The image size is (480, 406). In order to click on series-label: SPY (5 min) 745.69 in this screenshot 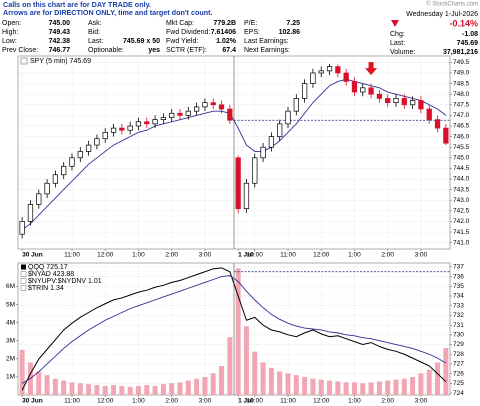, I will do `click(60, 61)`.